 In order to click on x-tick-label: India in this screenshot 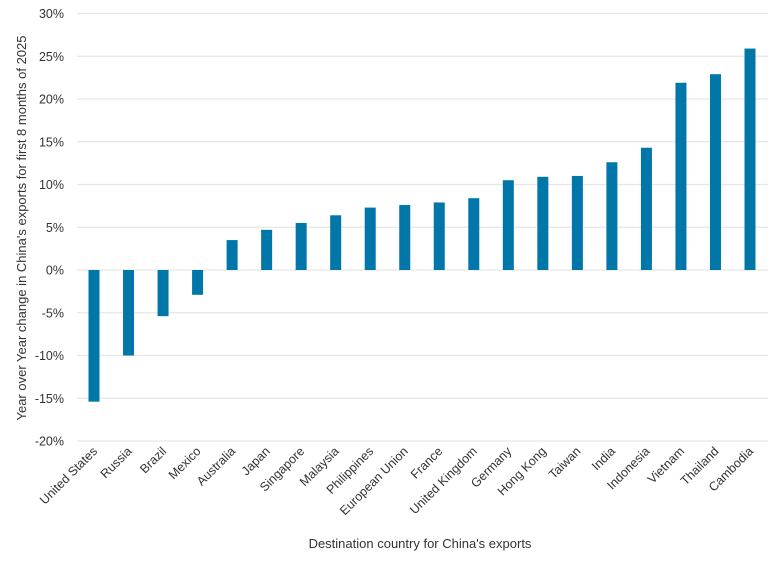, I will do `click(603, 458)`.